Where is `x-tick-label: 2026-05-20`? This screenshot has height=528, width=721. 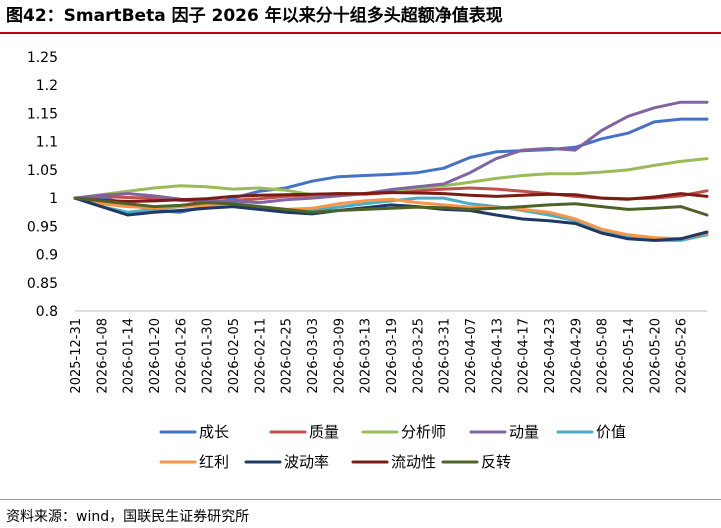
x-tick-label: 2026-05-20 is located at coordinates (655, 356).